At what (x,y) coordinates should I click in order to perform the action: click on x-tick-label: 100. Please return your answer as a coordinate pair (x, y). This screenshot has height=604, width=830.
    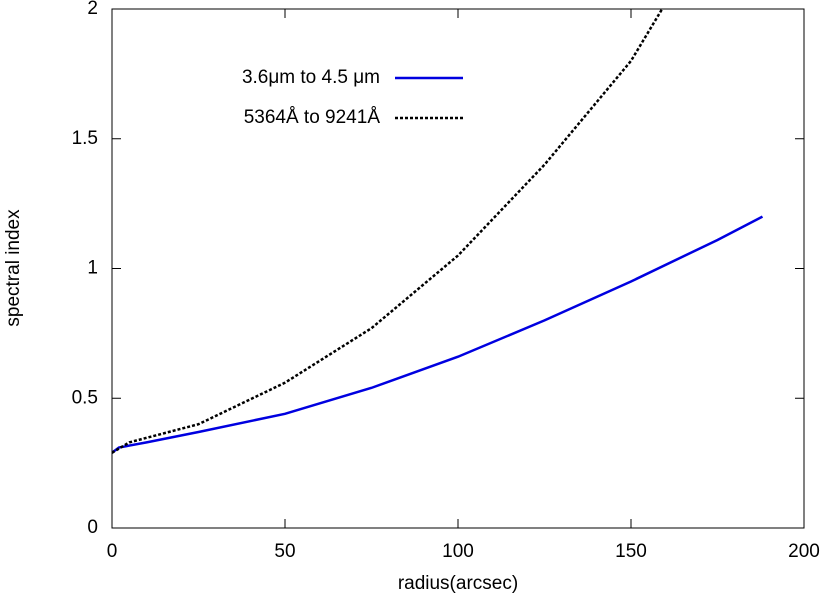
    Looking at the image, I should click on (458, 551).